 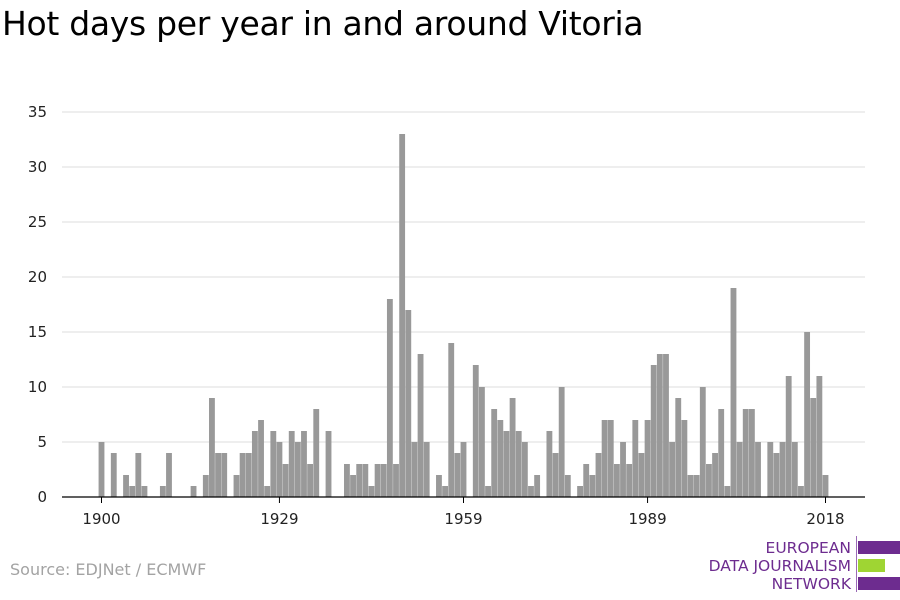 What do you see at coordinates (813, 447) in the screenshot?
I see `bar-2016` at bounding box center [813, 447].